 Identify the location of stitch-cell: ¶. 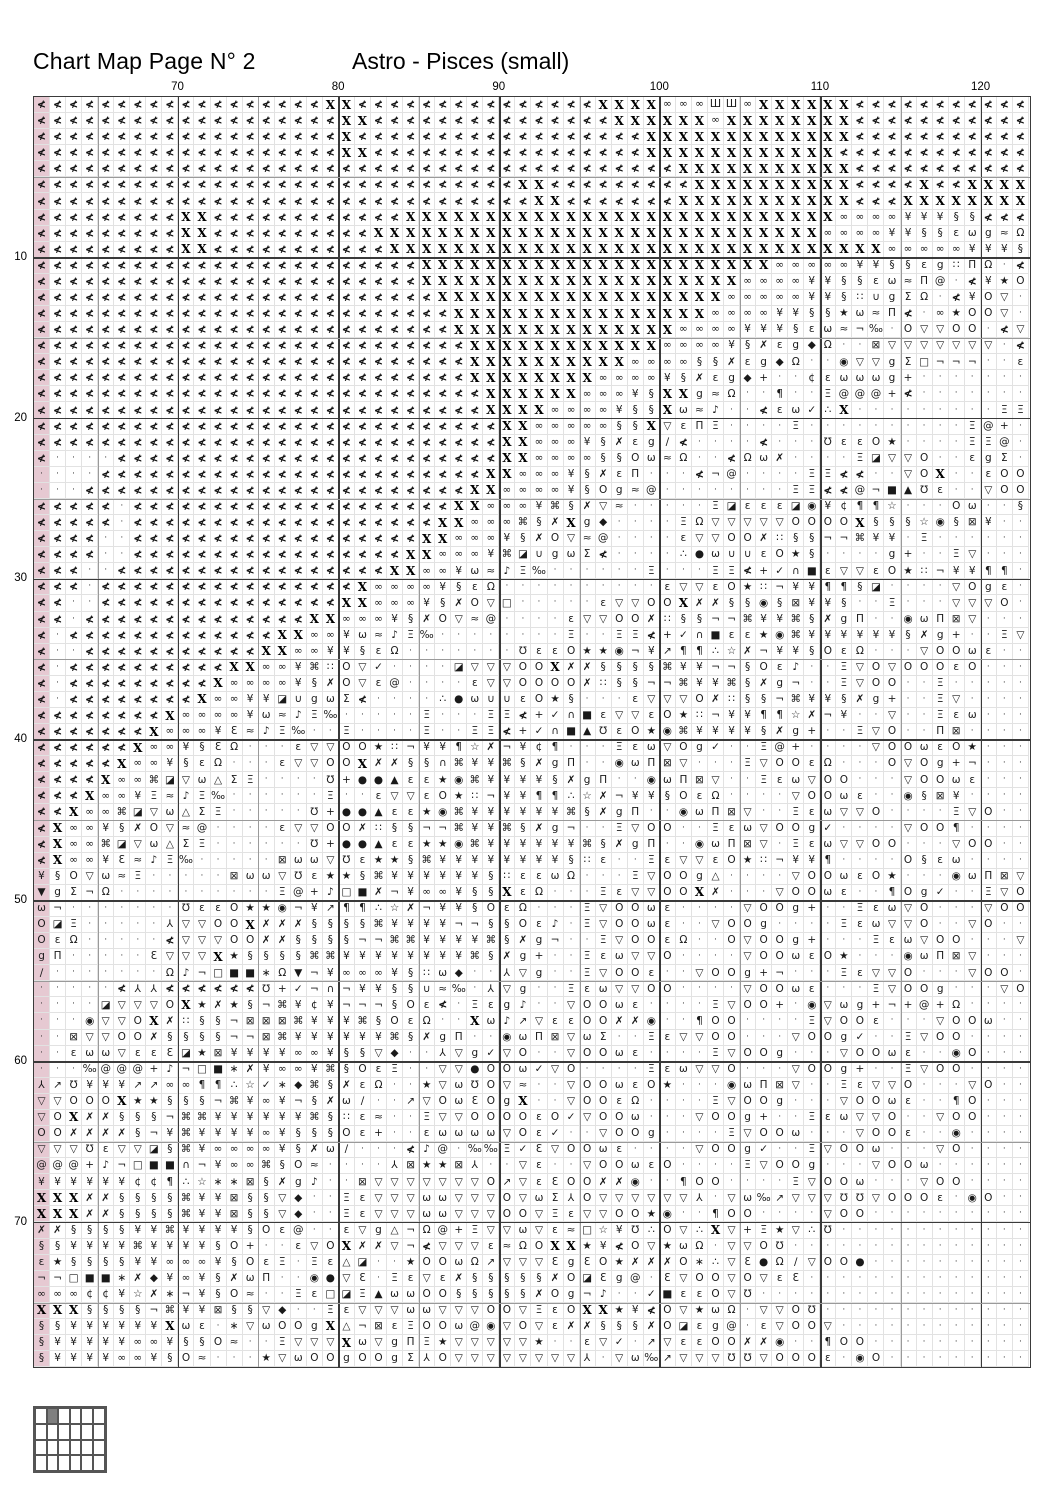
(459, 748).